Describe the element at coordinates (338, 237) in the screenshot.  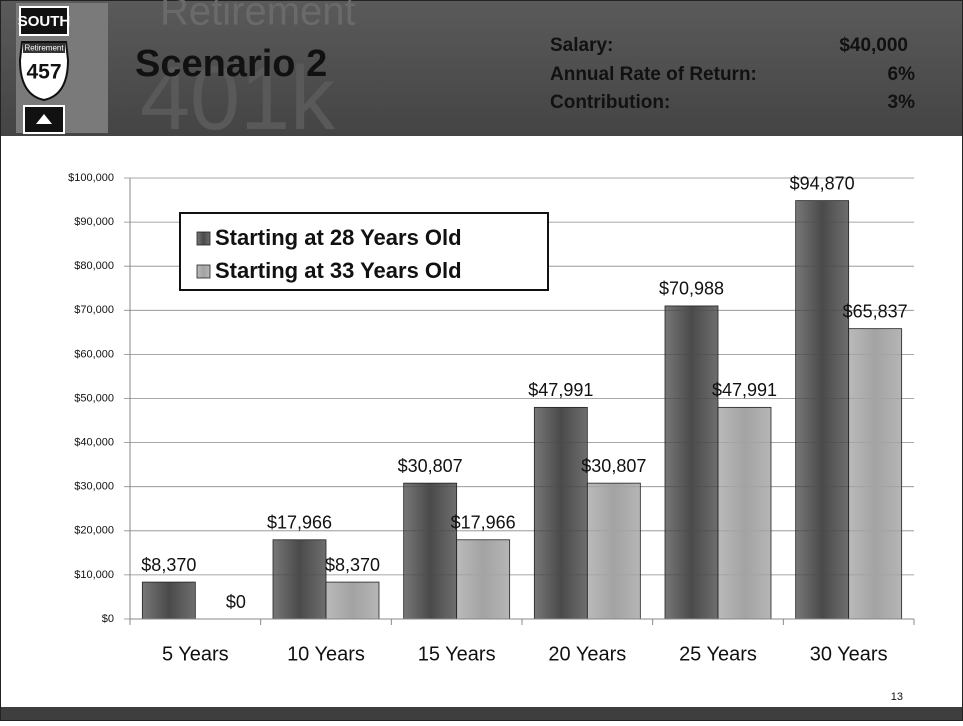
I see `legend-label: Starting at 28 Years Old` at that location.